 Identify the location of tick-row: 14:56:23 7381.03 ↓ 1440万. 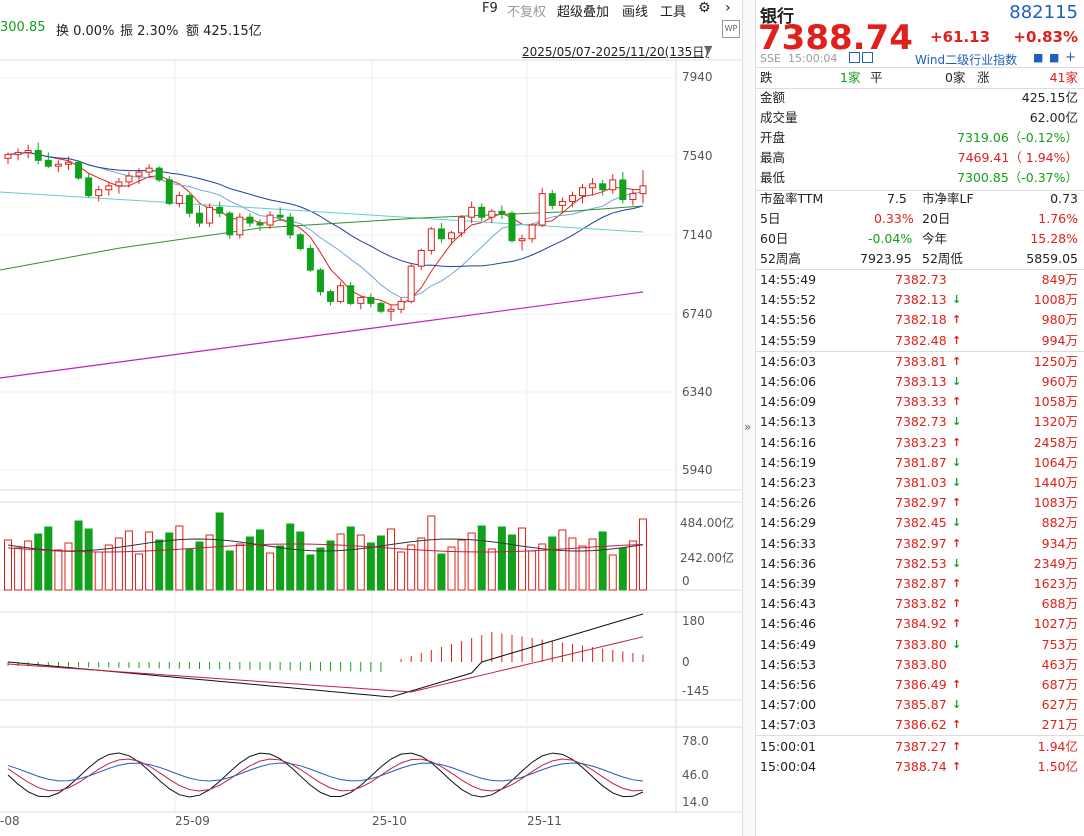
(919, 483).